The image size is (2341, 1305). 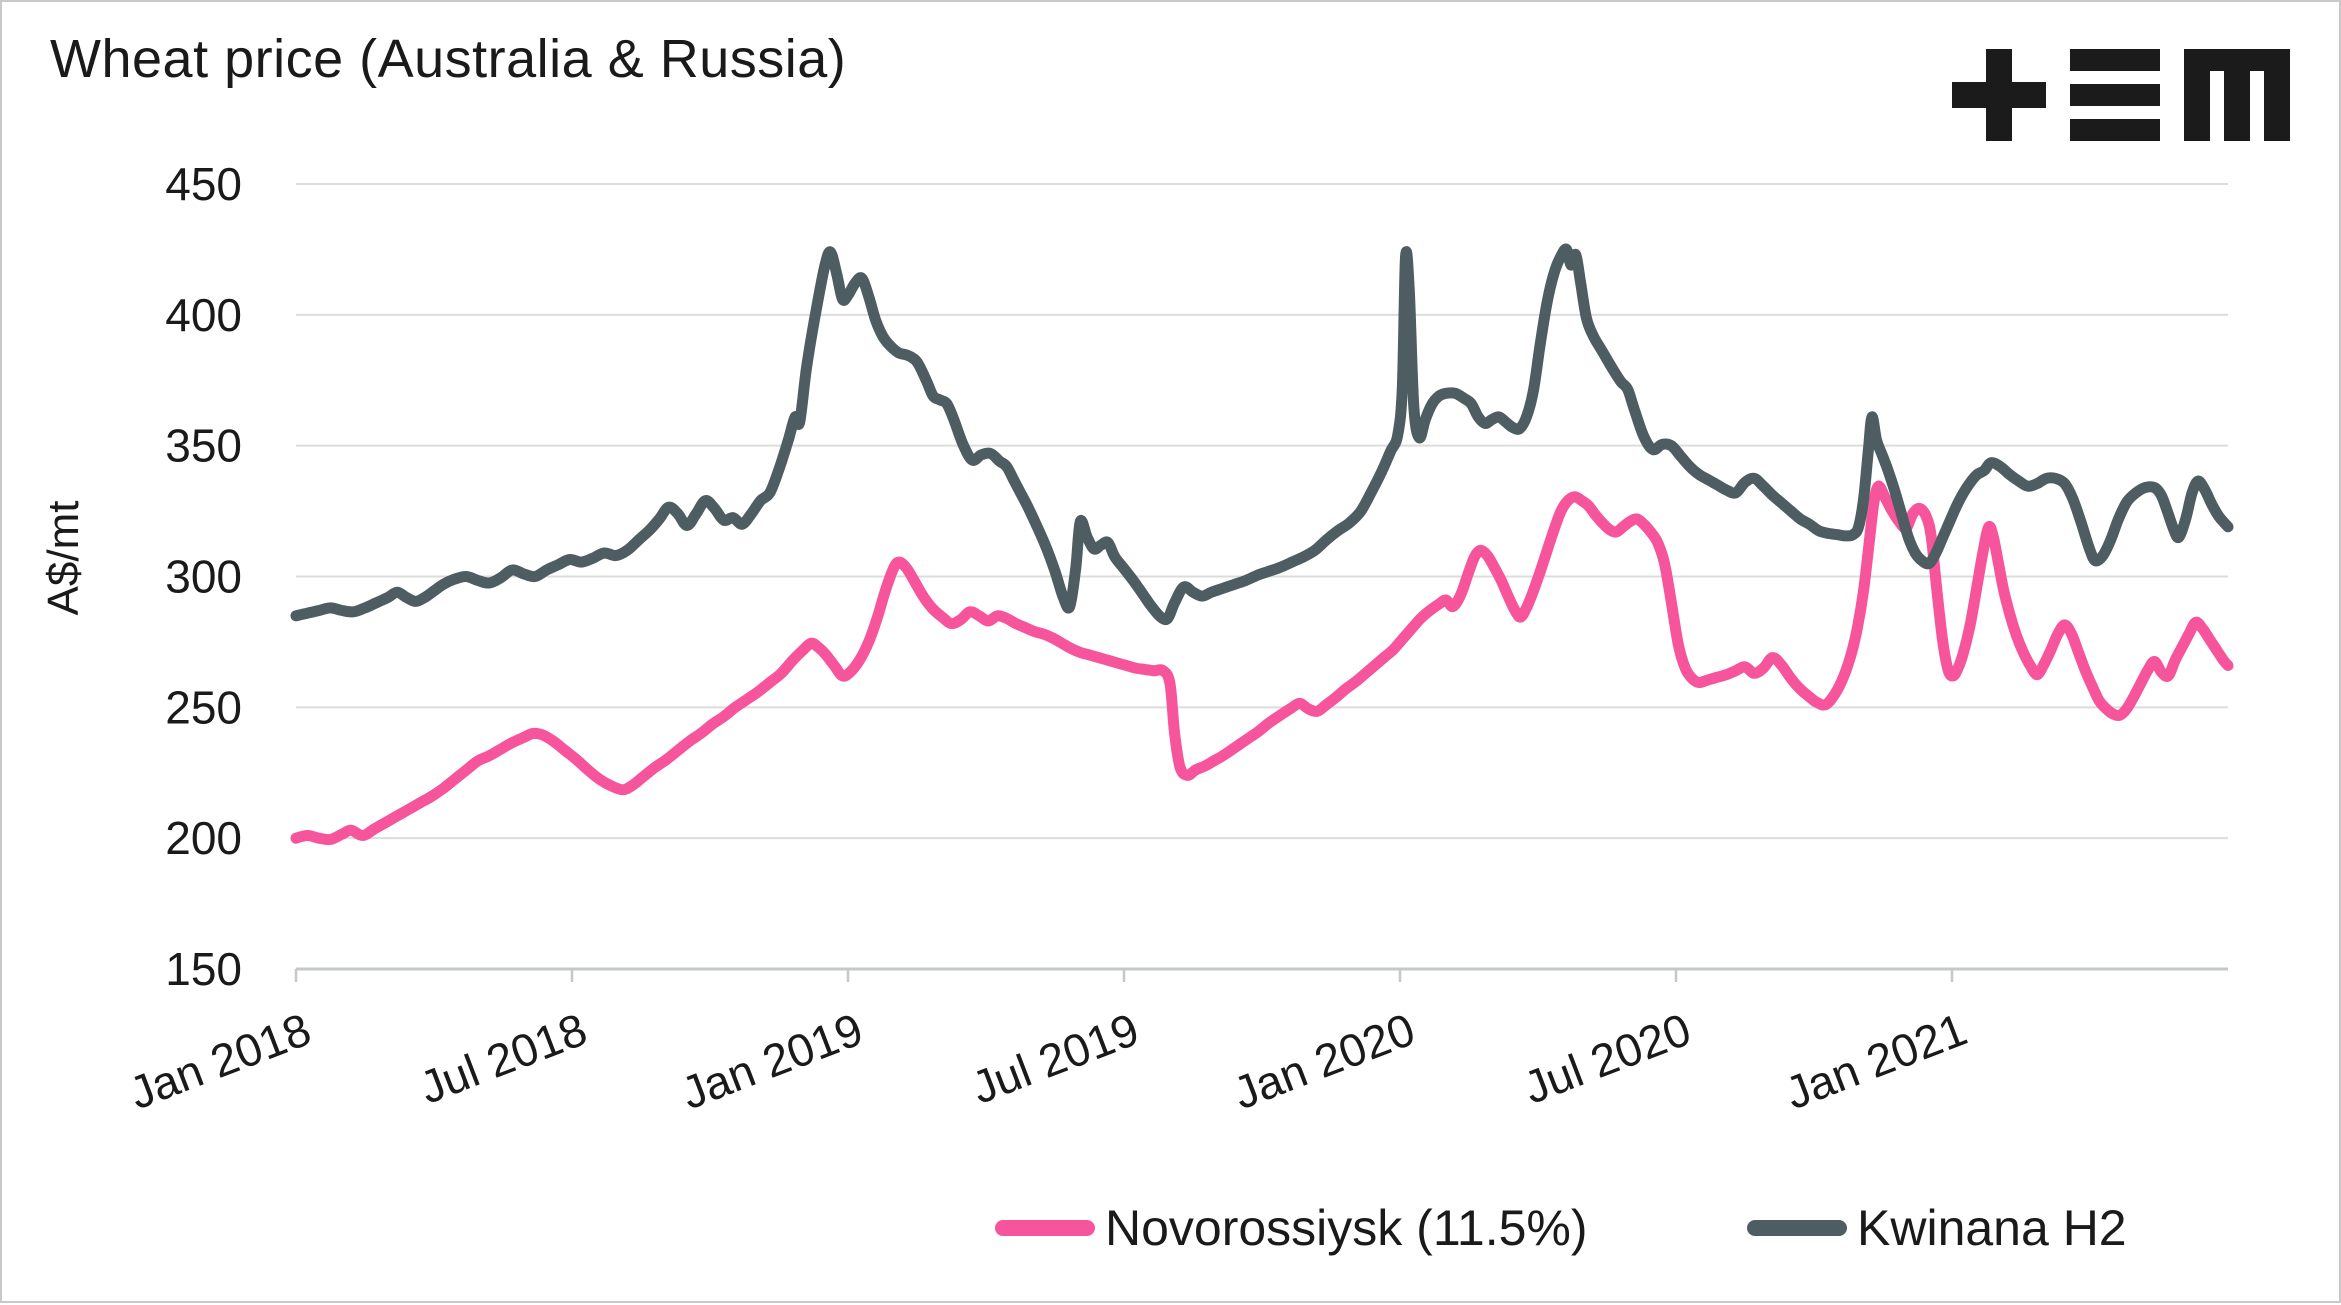 What do you see at coordinates (1055, 1058) in the screenshot?
I see `x-tick-label: Jul 2019` at bounding box center [1055, 1058].